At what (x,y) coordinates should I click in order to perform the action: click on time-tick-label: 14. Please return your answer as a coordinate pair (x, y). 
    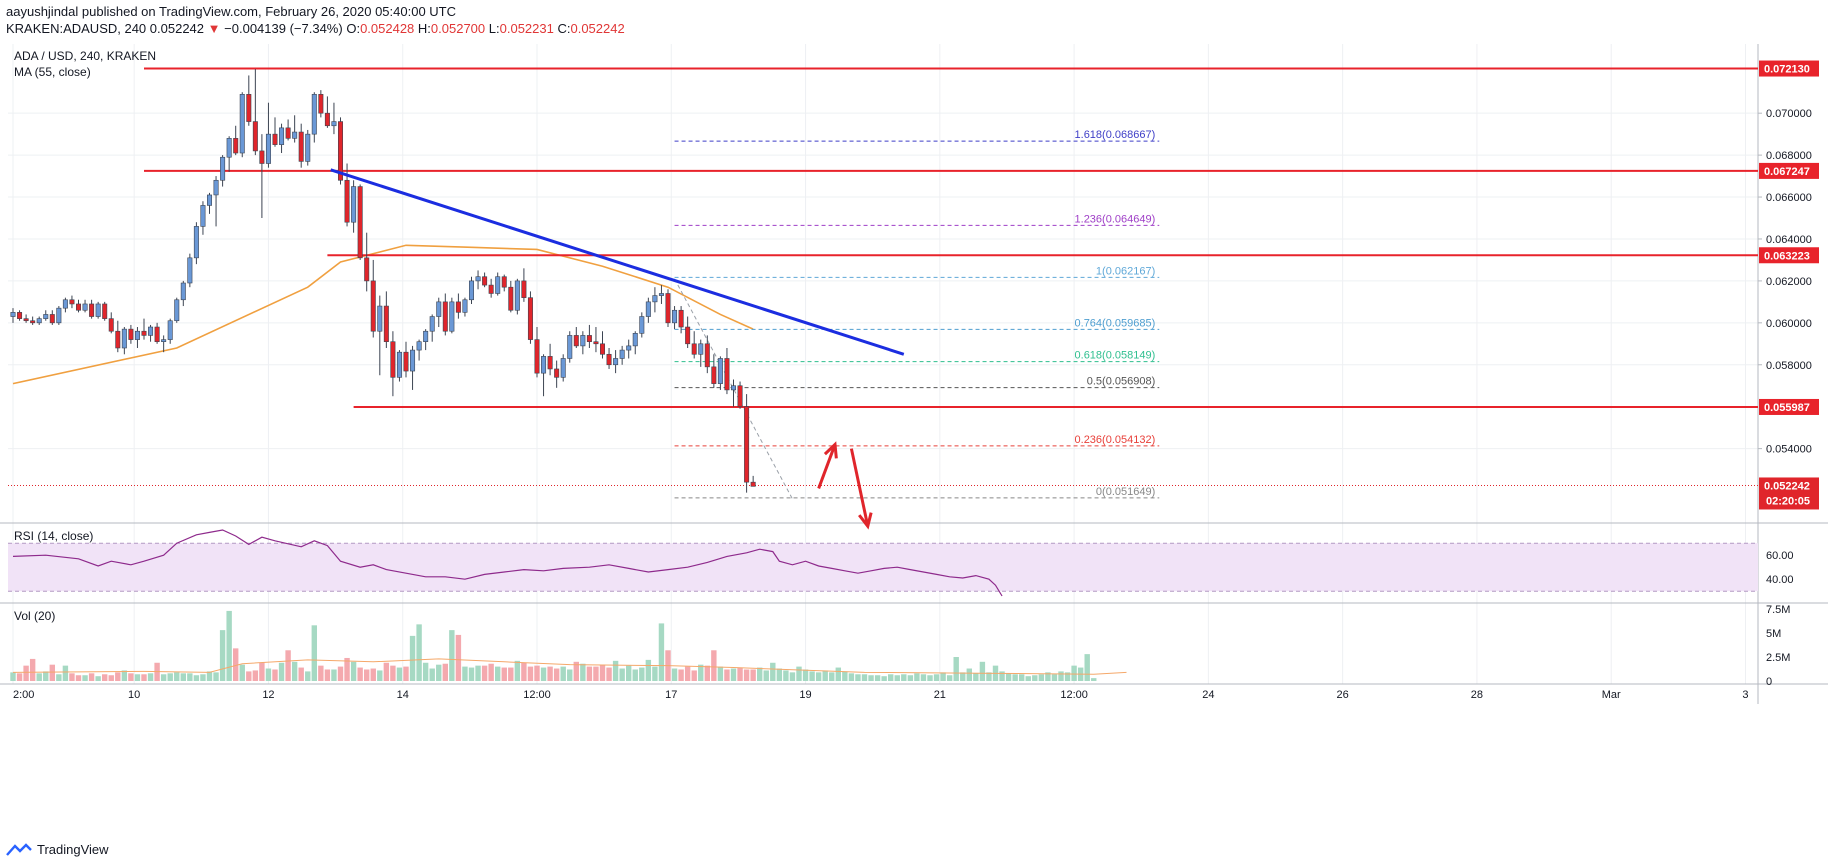
    Looking at the image, I should click on (403, 695).